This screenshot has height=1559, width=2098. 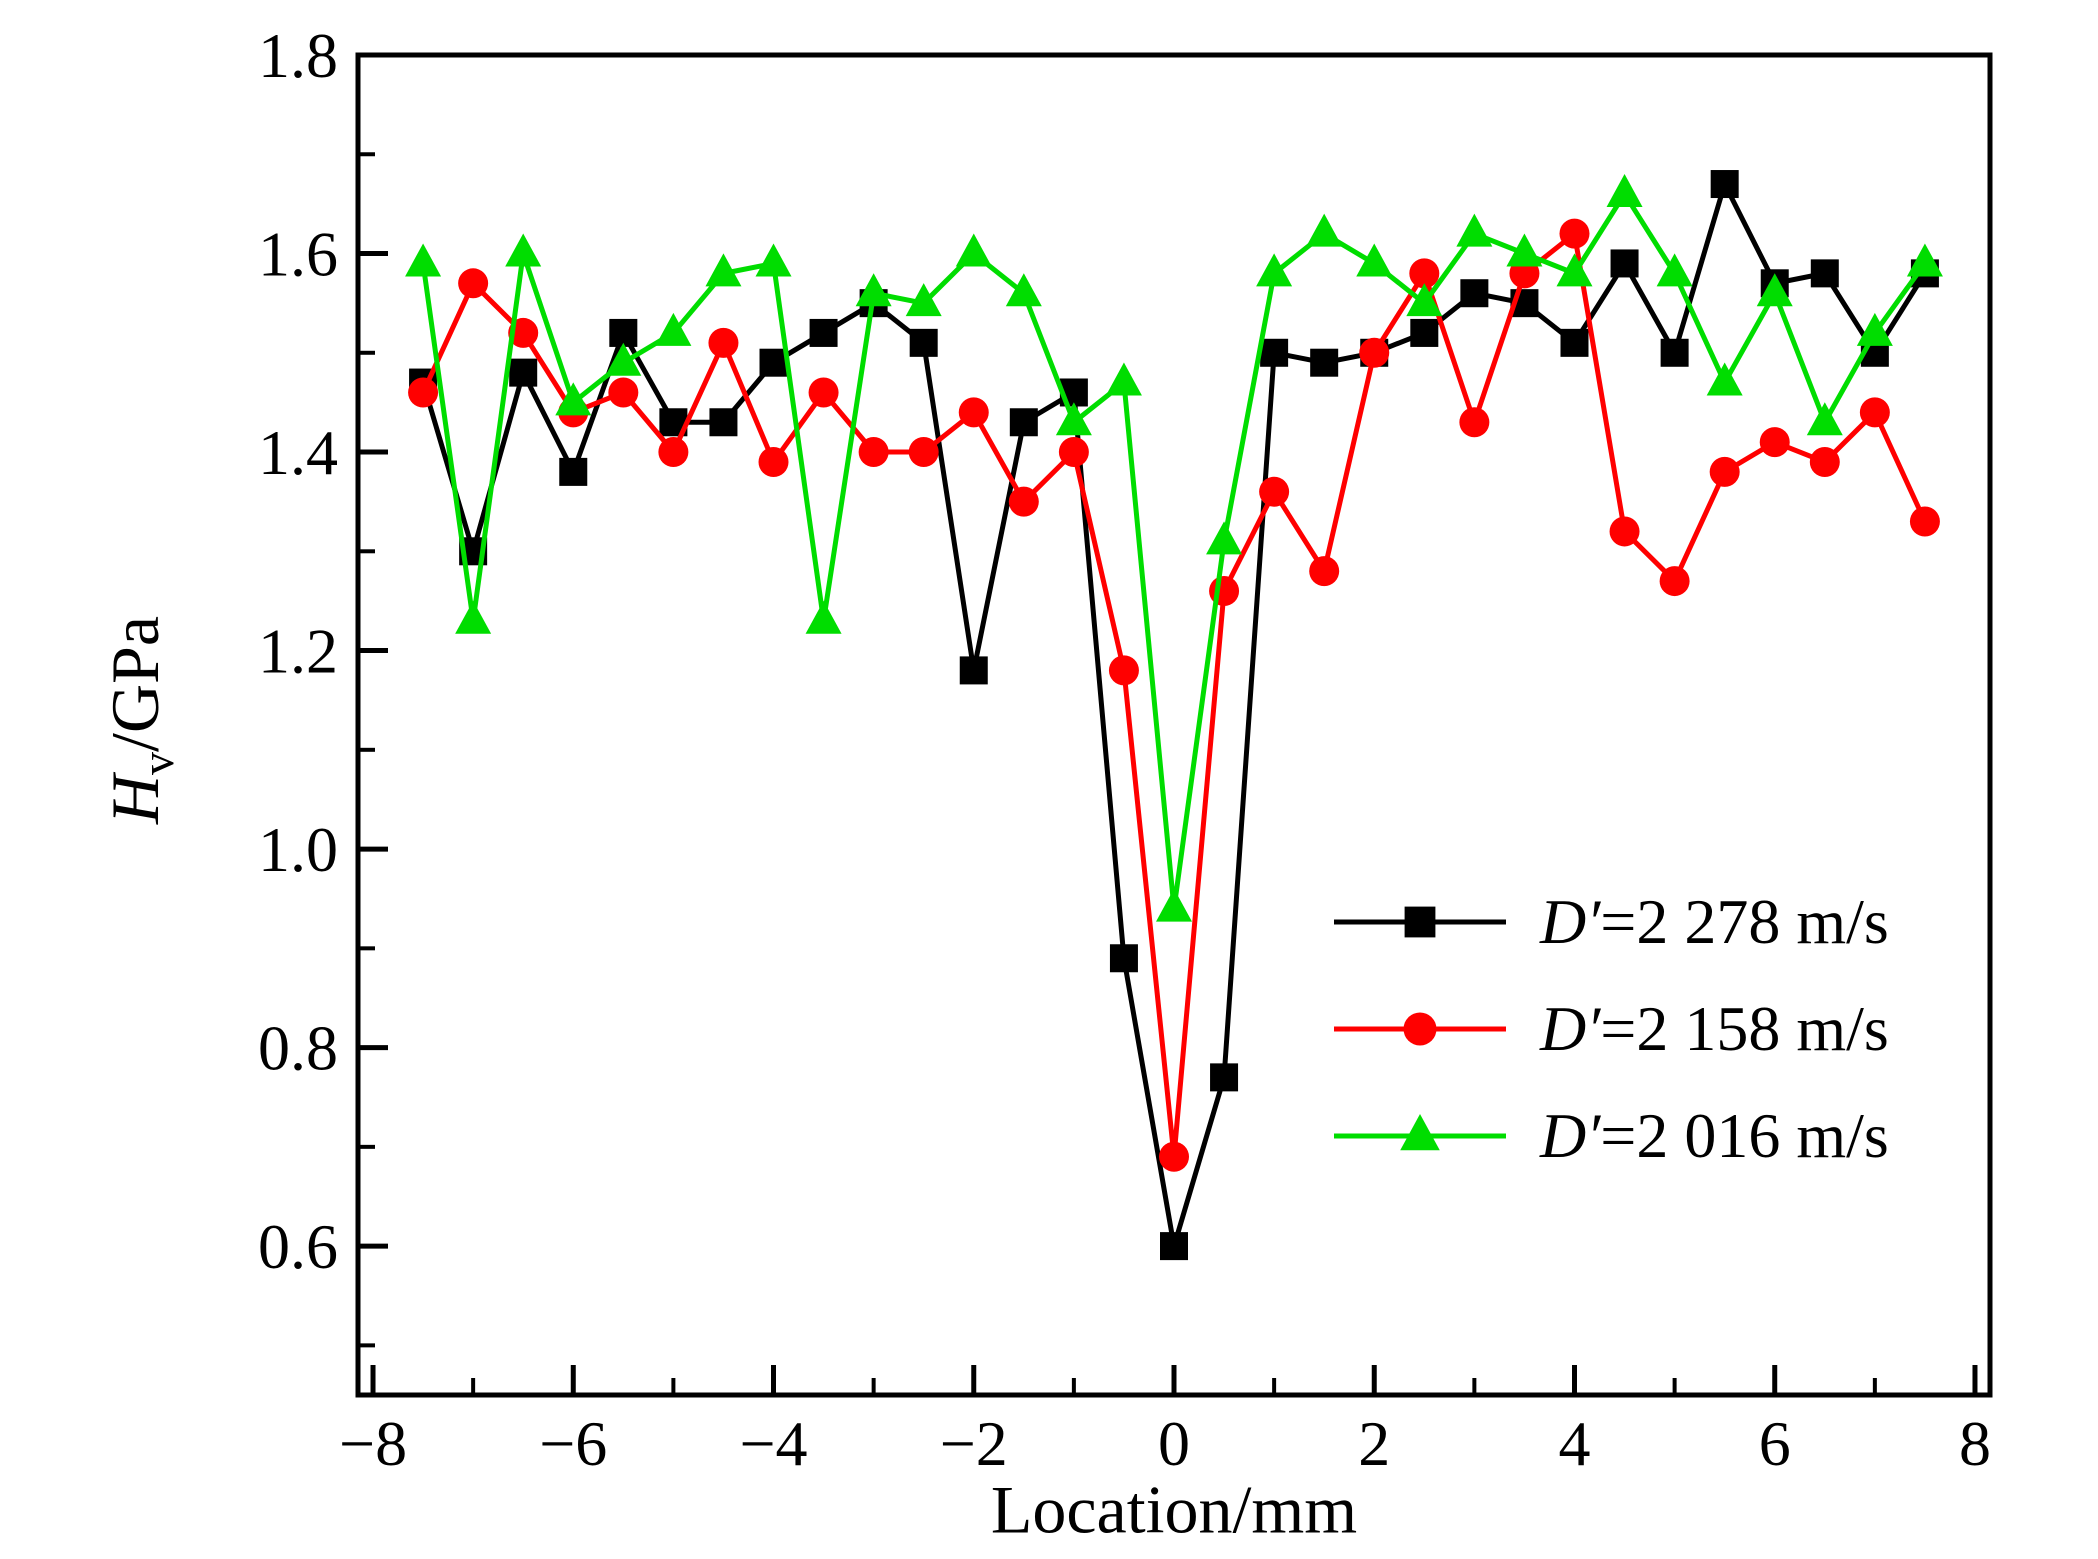 I want to click on legend-item: D′=2 016 m/s, so click(x=1609, y=1135).